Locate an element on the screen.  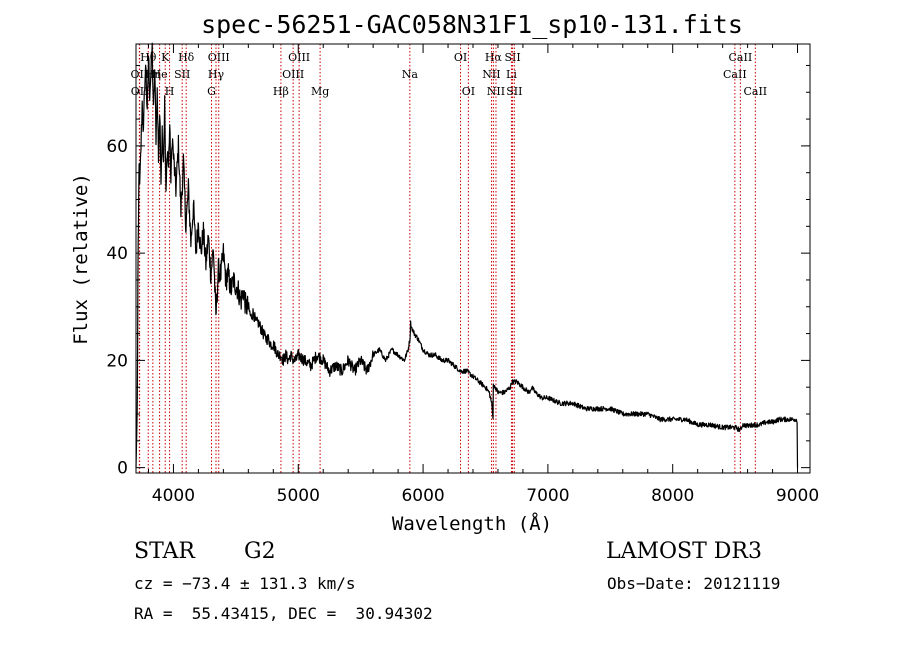
redshift-velocity: cz = −73.4 ± 131.3 km/s is located at coordinates (245, 583).